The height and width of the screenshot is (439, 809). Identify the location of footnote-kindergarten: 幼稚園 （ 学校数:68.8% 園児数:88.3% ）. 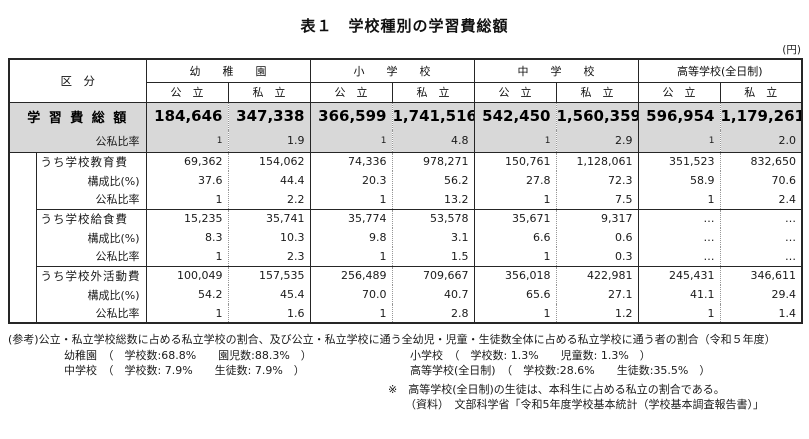
(188, 355).